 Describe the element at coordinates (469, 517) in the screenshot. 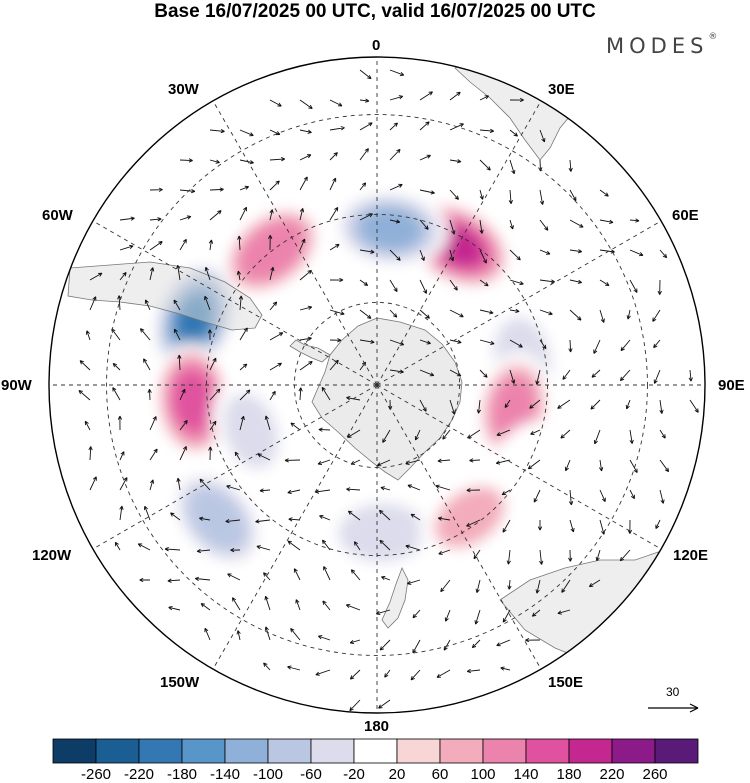

I see `anomaly-contour` at that location.